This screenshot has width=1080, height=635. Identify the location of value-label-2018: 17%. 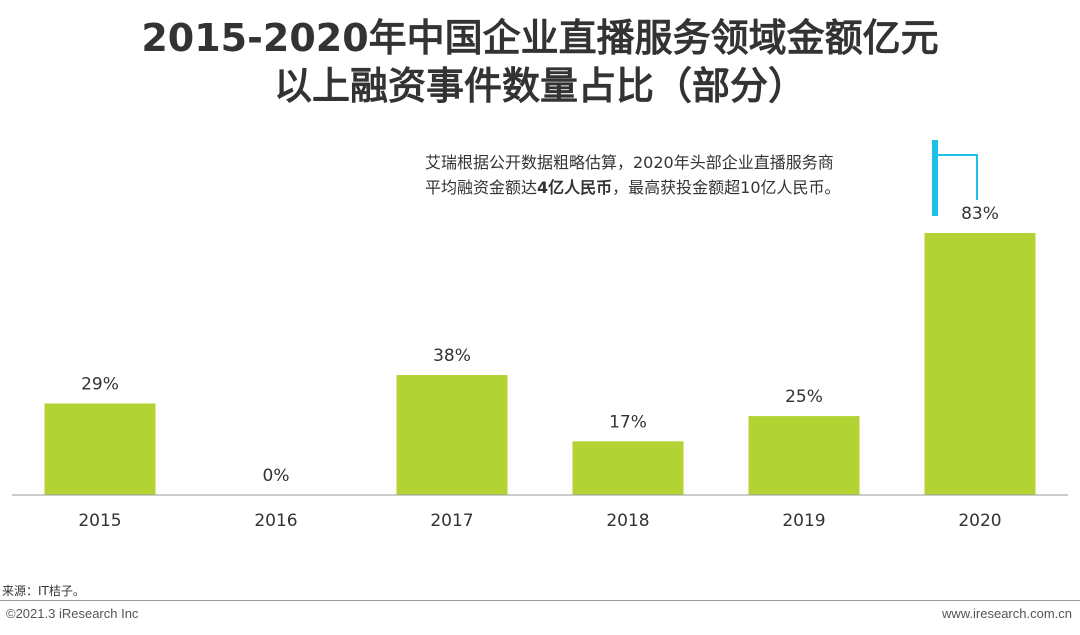
(628, 422).